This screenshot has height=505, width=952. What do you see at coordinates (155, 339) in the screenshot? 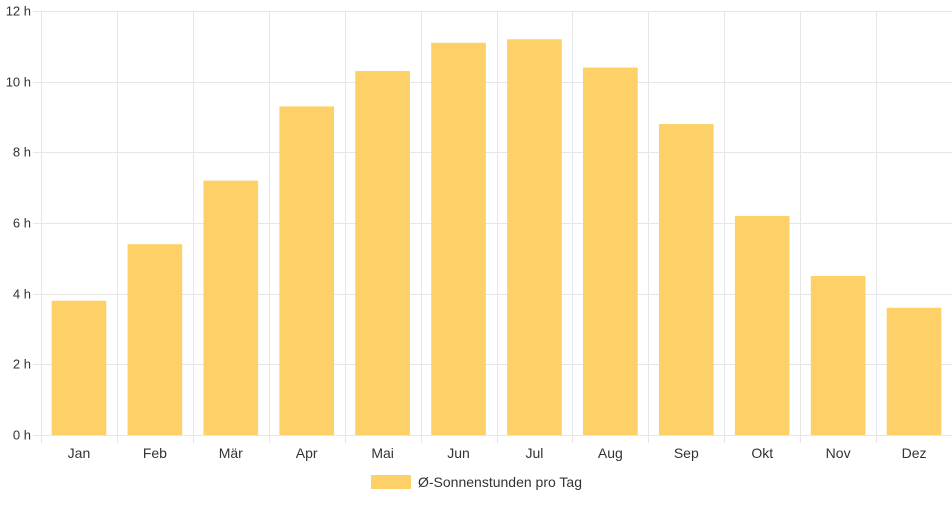
I see `bar-feb` at bounding box center [155, 339].